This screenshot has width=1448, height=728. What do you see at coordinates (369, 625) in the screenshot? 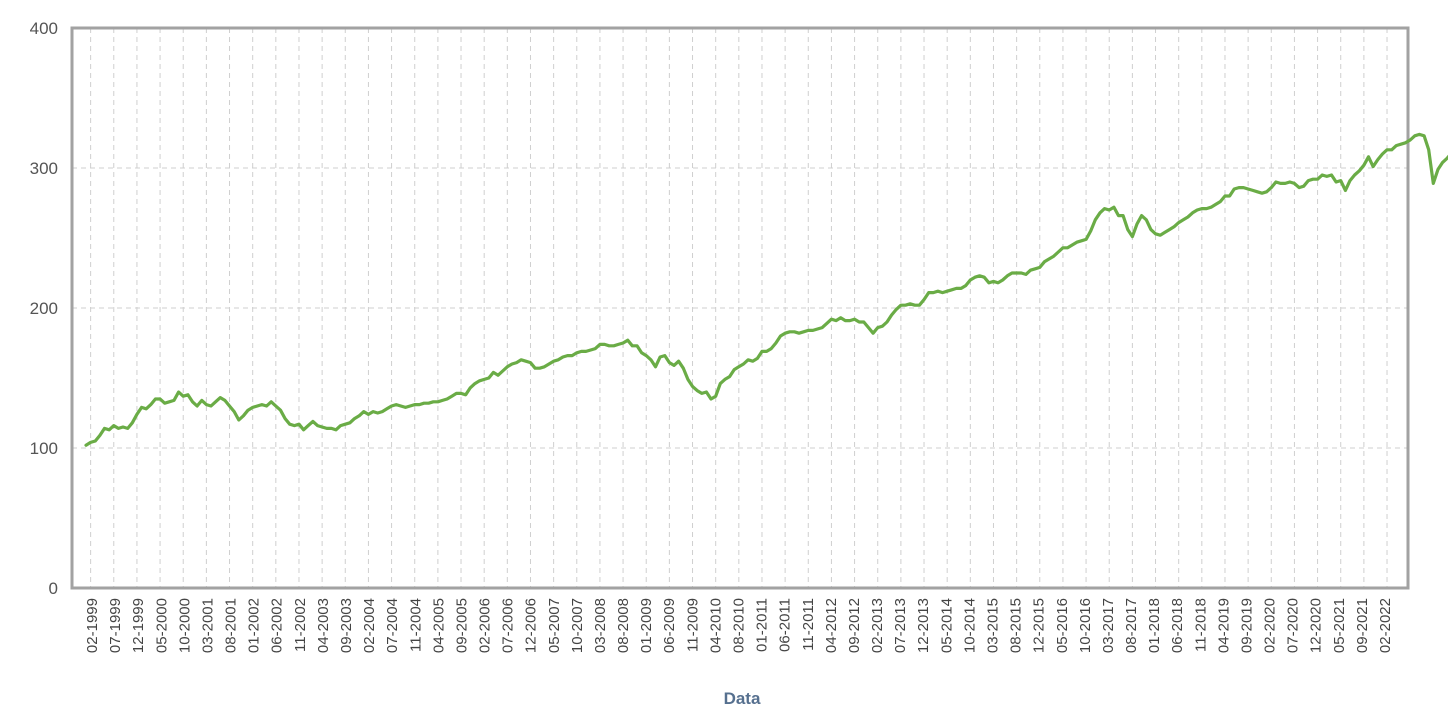
I see `x-tick-label: 02-2004` at bounding box center [369, 625].